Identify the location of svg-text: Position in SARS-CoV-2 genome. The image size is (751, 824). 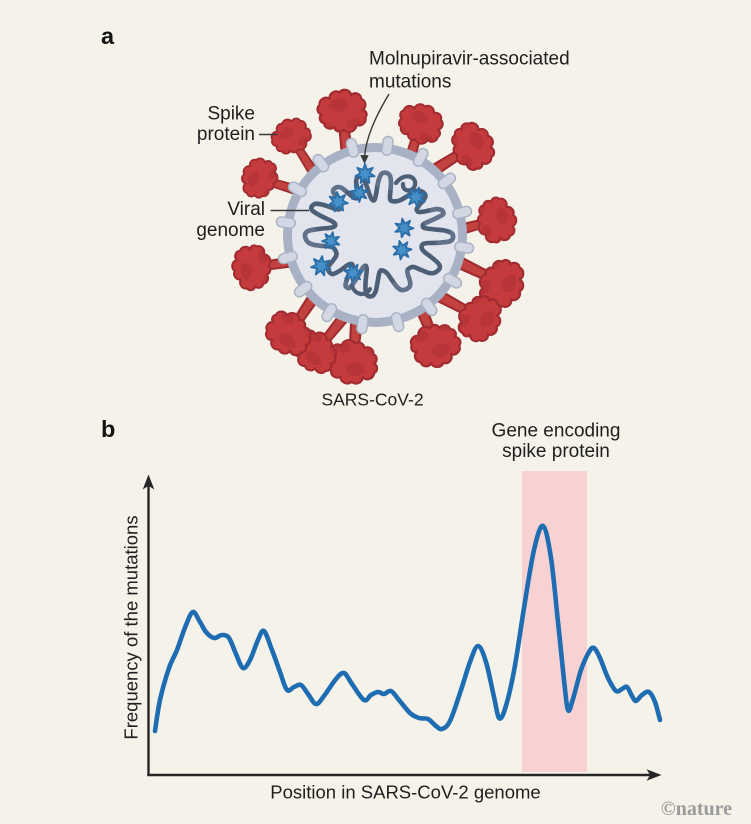
(405, 792).